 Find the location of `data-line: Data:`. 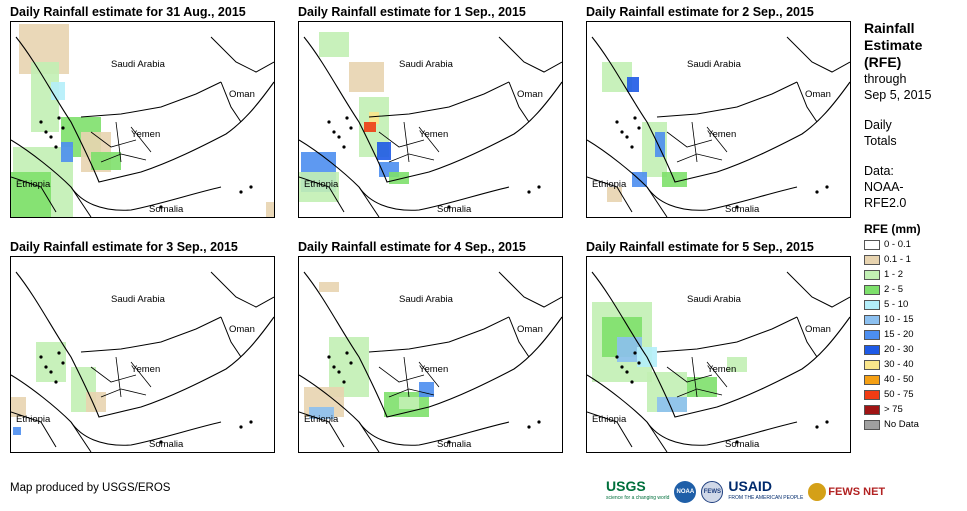

data-line: Data: is located at coordinates (879, 171).